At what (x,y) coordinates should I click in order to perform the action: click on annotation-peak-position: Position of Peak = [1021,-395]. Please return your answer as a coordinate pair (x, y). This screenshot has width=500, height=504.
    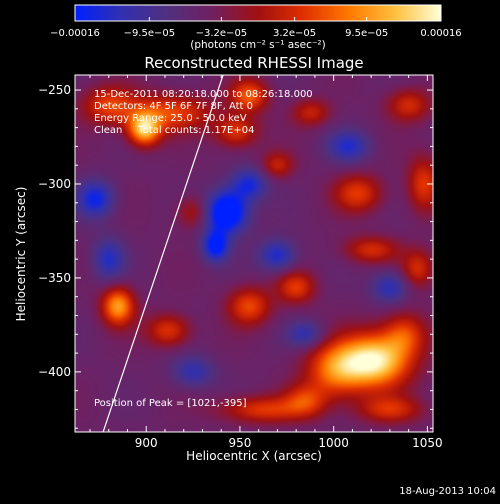
    Looking at the image, I should click on (170, 403).